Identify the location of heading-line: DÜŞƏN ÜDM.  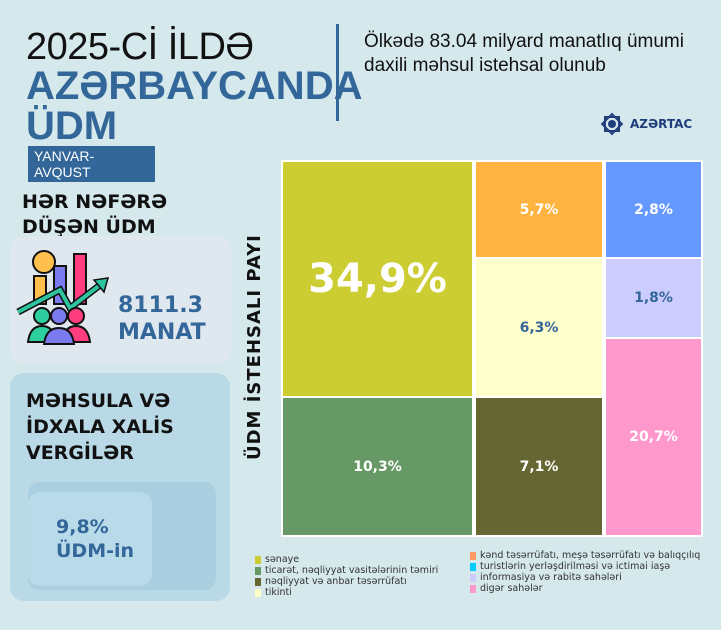
(89, 227).